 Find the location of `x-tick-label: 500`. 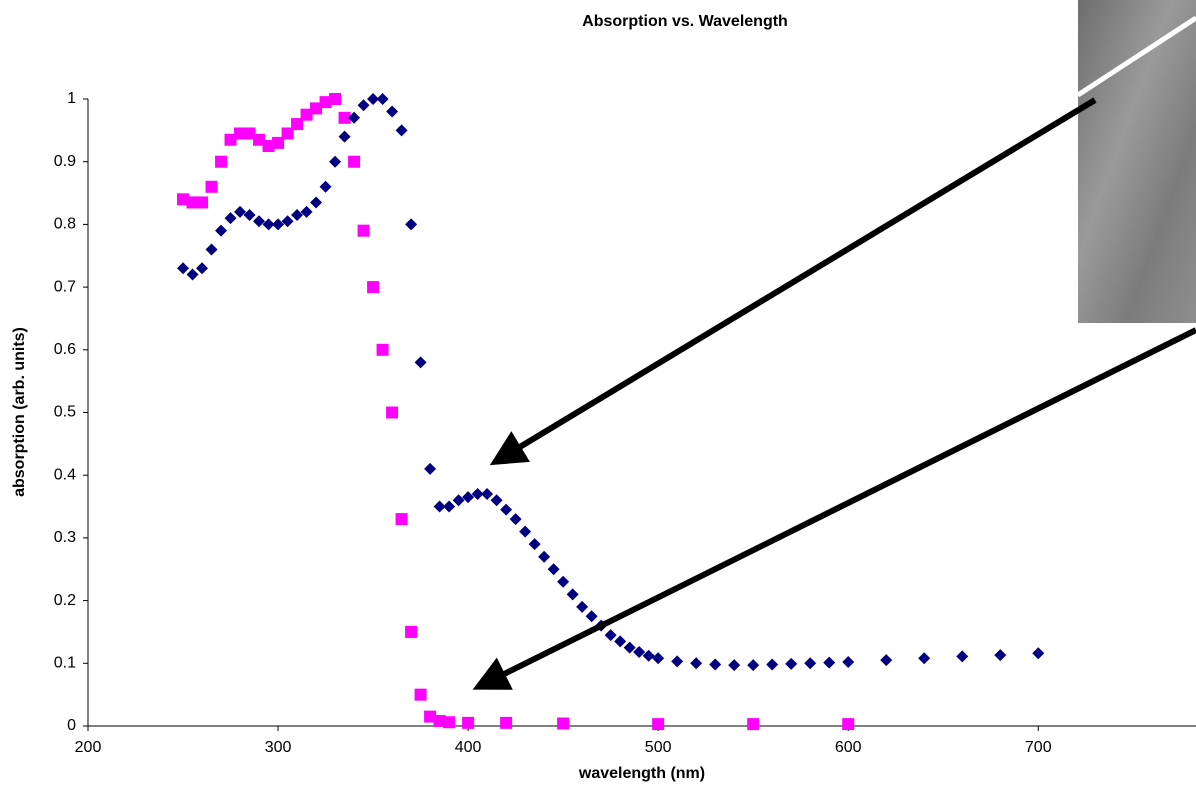

x-tick-label: 500 is located at coordinates (658, 747).